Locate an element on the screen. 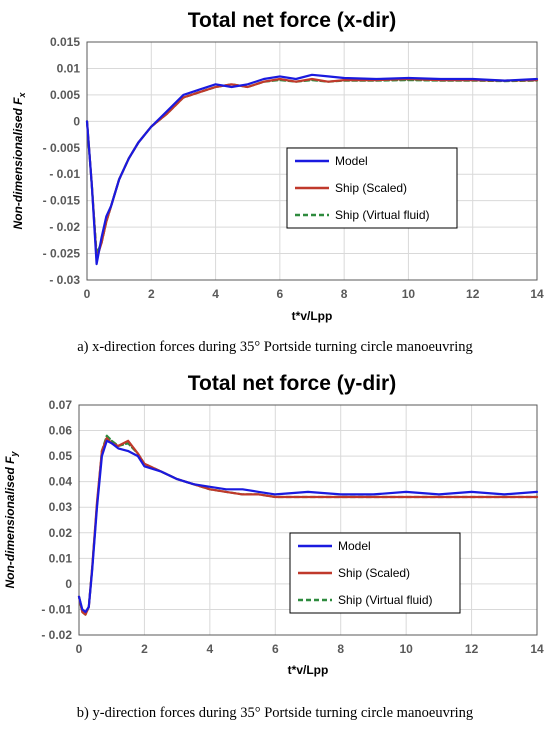 This screenshot has width=550, height=729. y-tick-label: 0.07 is located at coordinates (61, 405).